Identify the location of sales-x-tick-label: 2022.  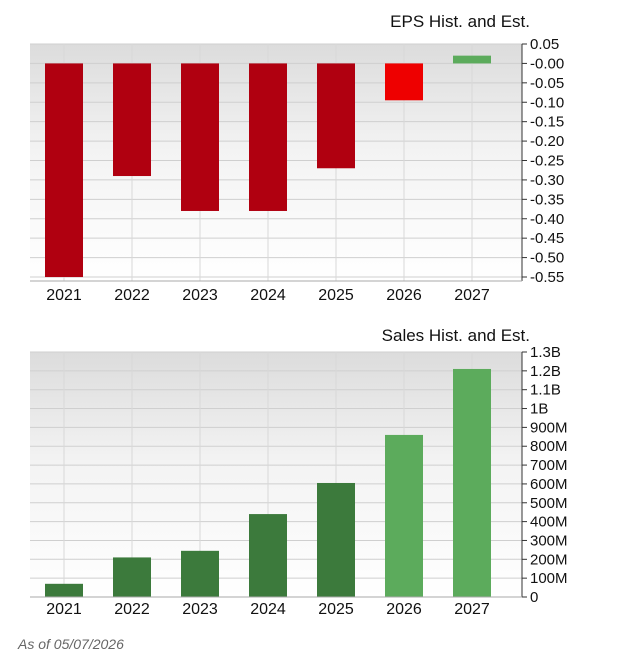
(132, 609).